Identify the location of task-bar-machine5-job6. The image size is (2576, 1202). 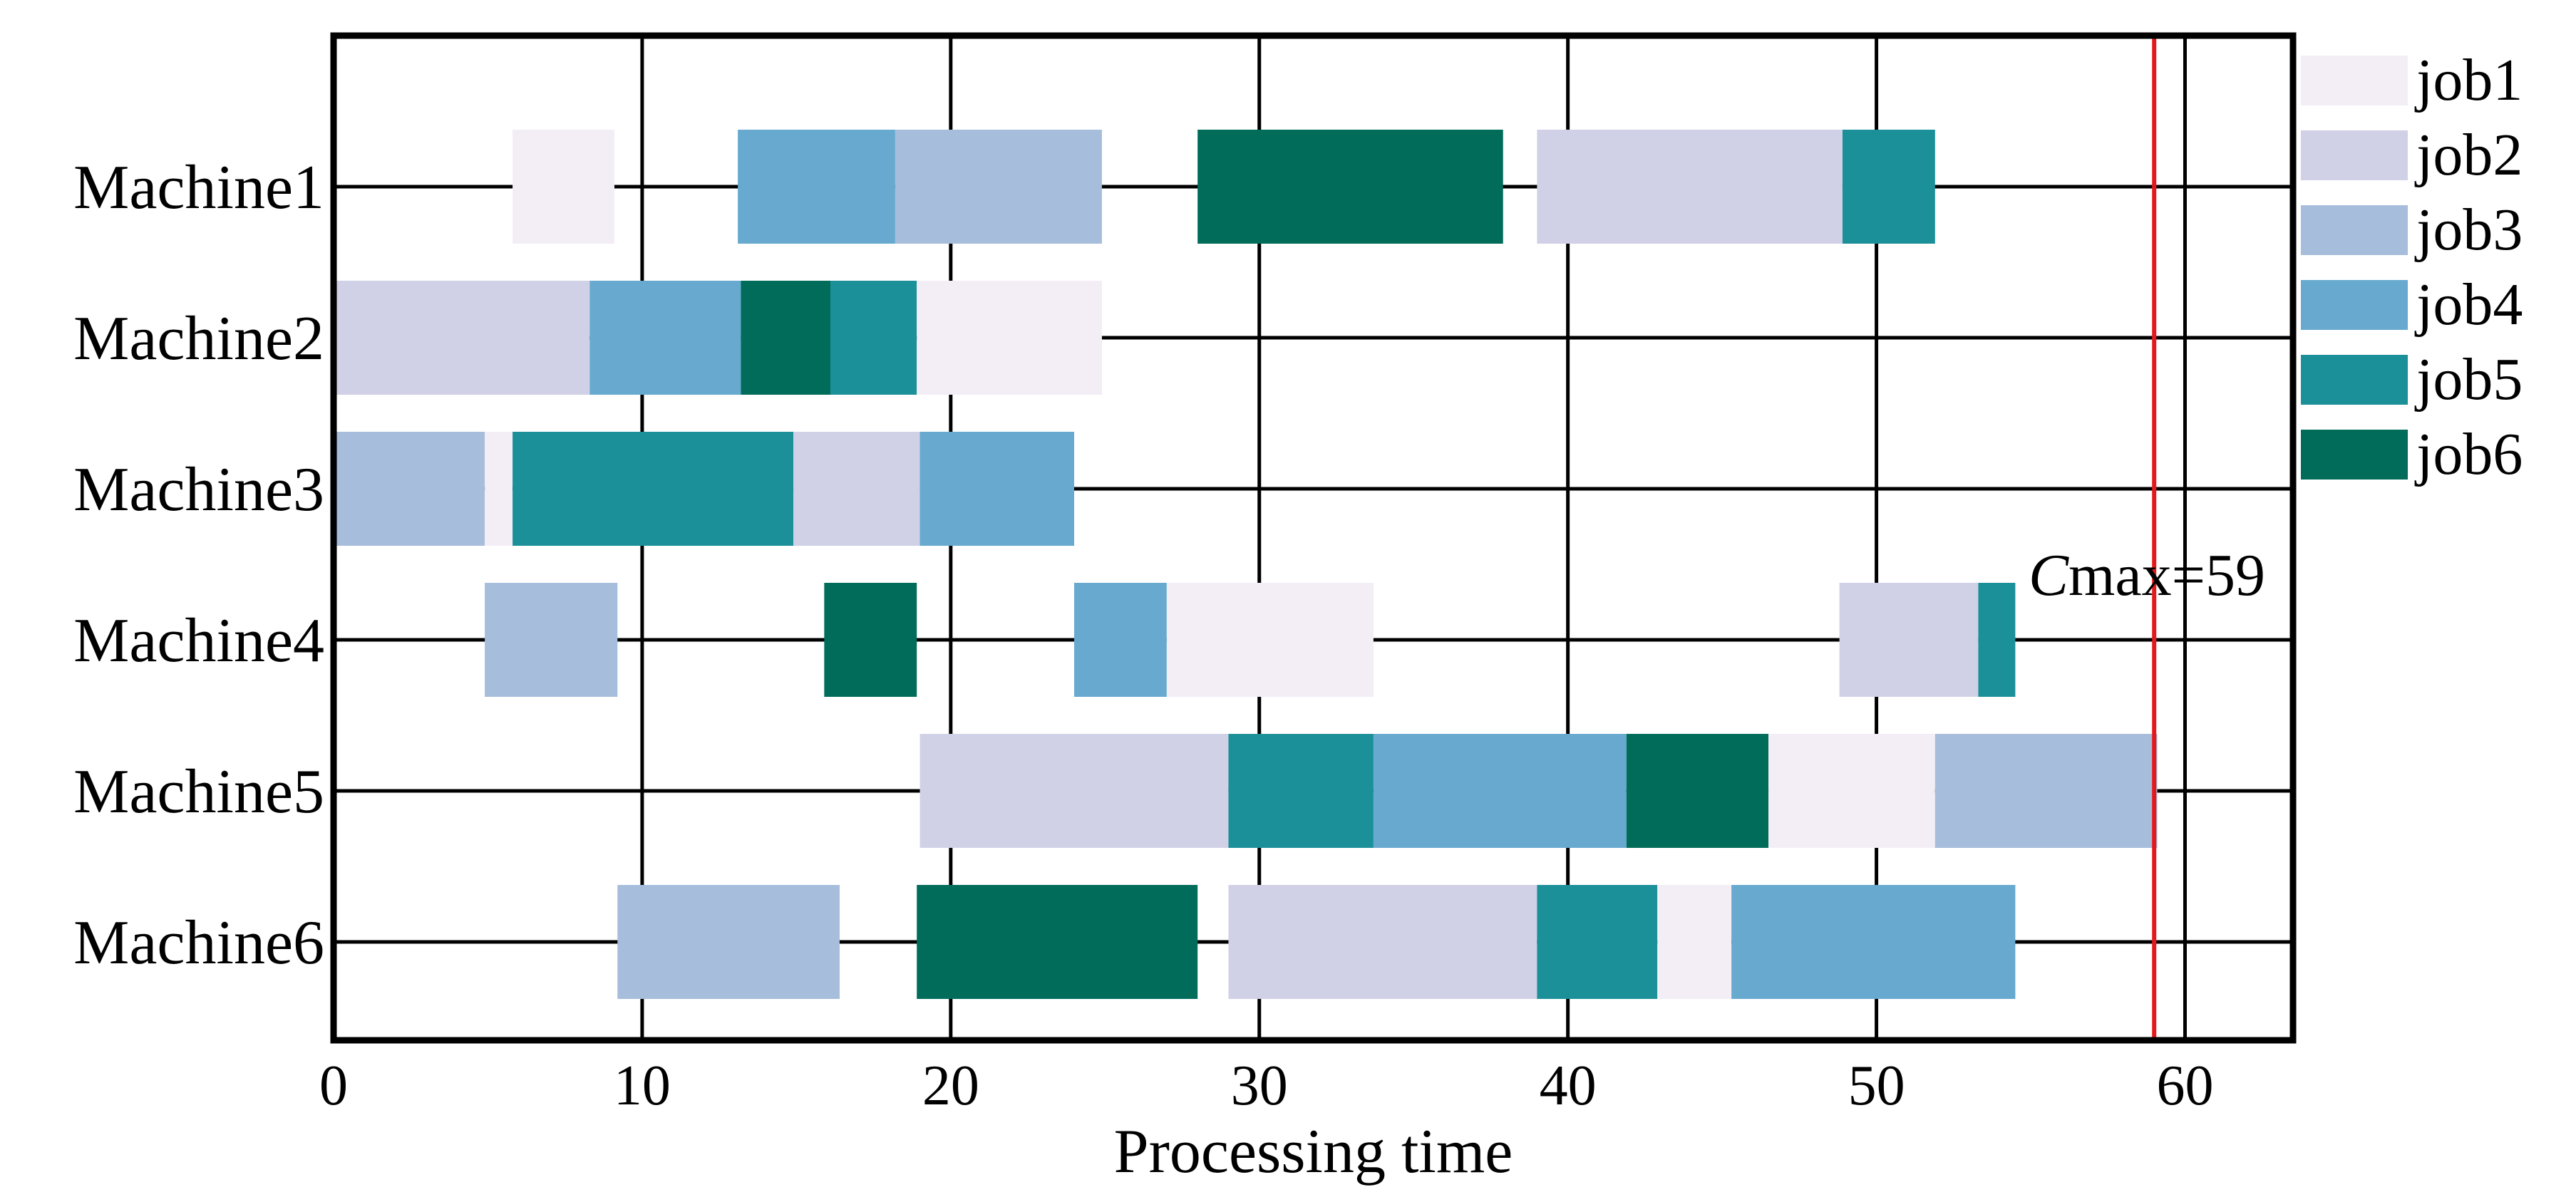
(1697, 791).